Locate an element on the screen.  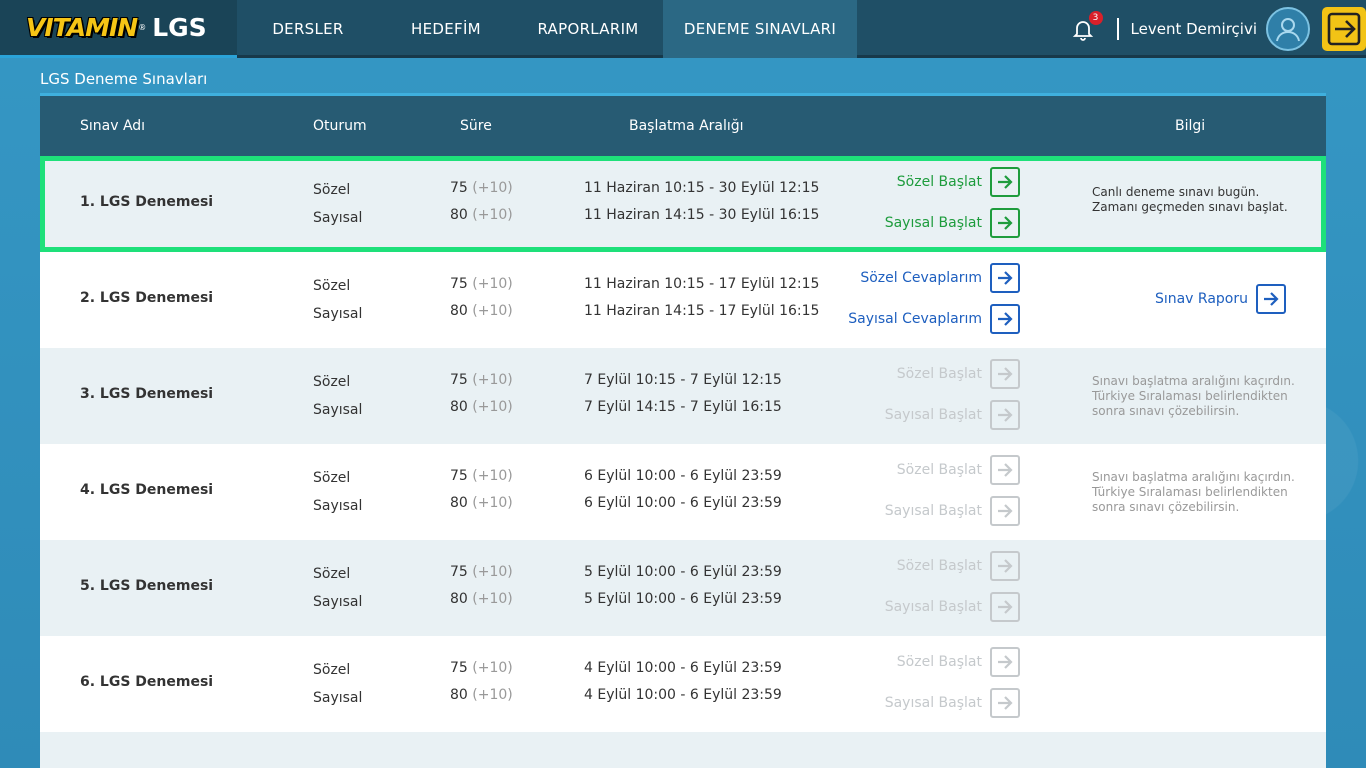
nav-item-hedefim: HEDEFİM is located at coordinates (446, 29).